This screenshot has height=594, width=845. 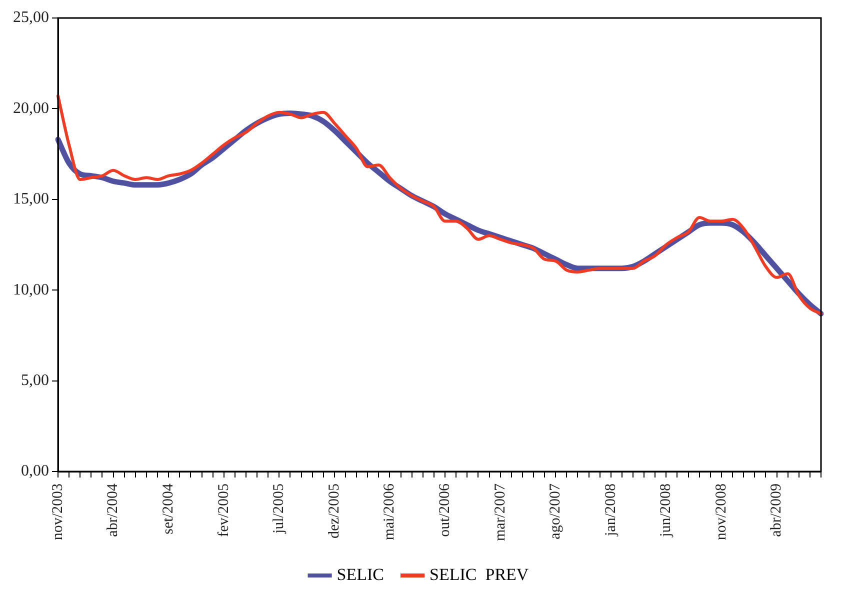 I want to click on x-tick-label: abr/2004, so click(x=113, y=510).